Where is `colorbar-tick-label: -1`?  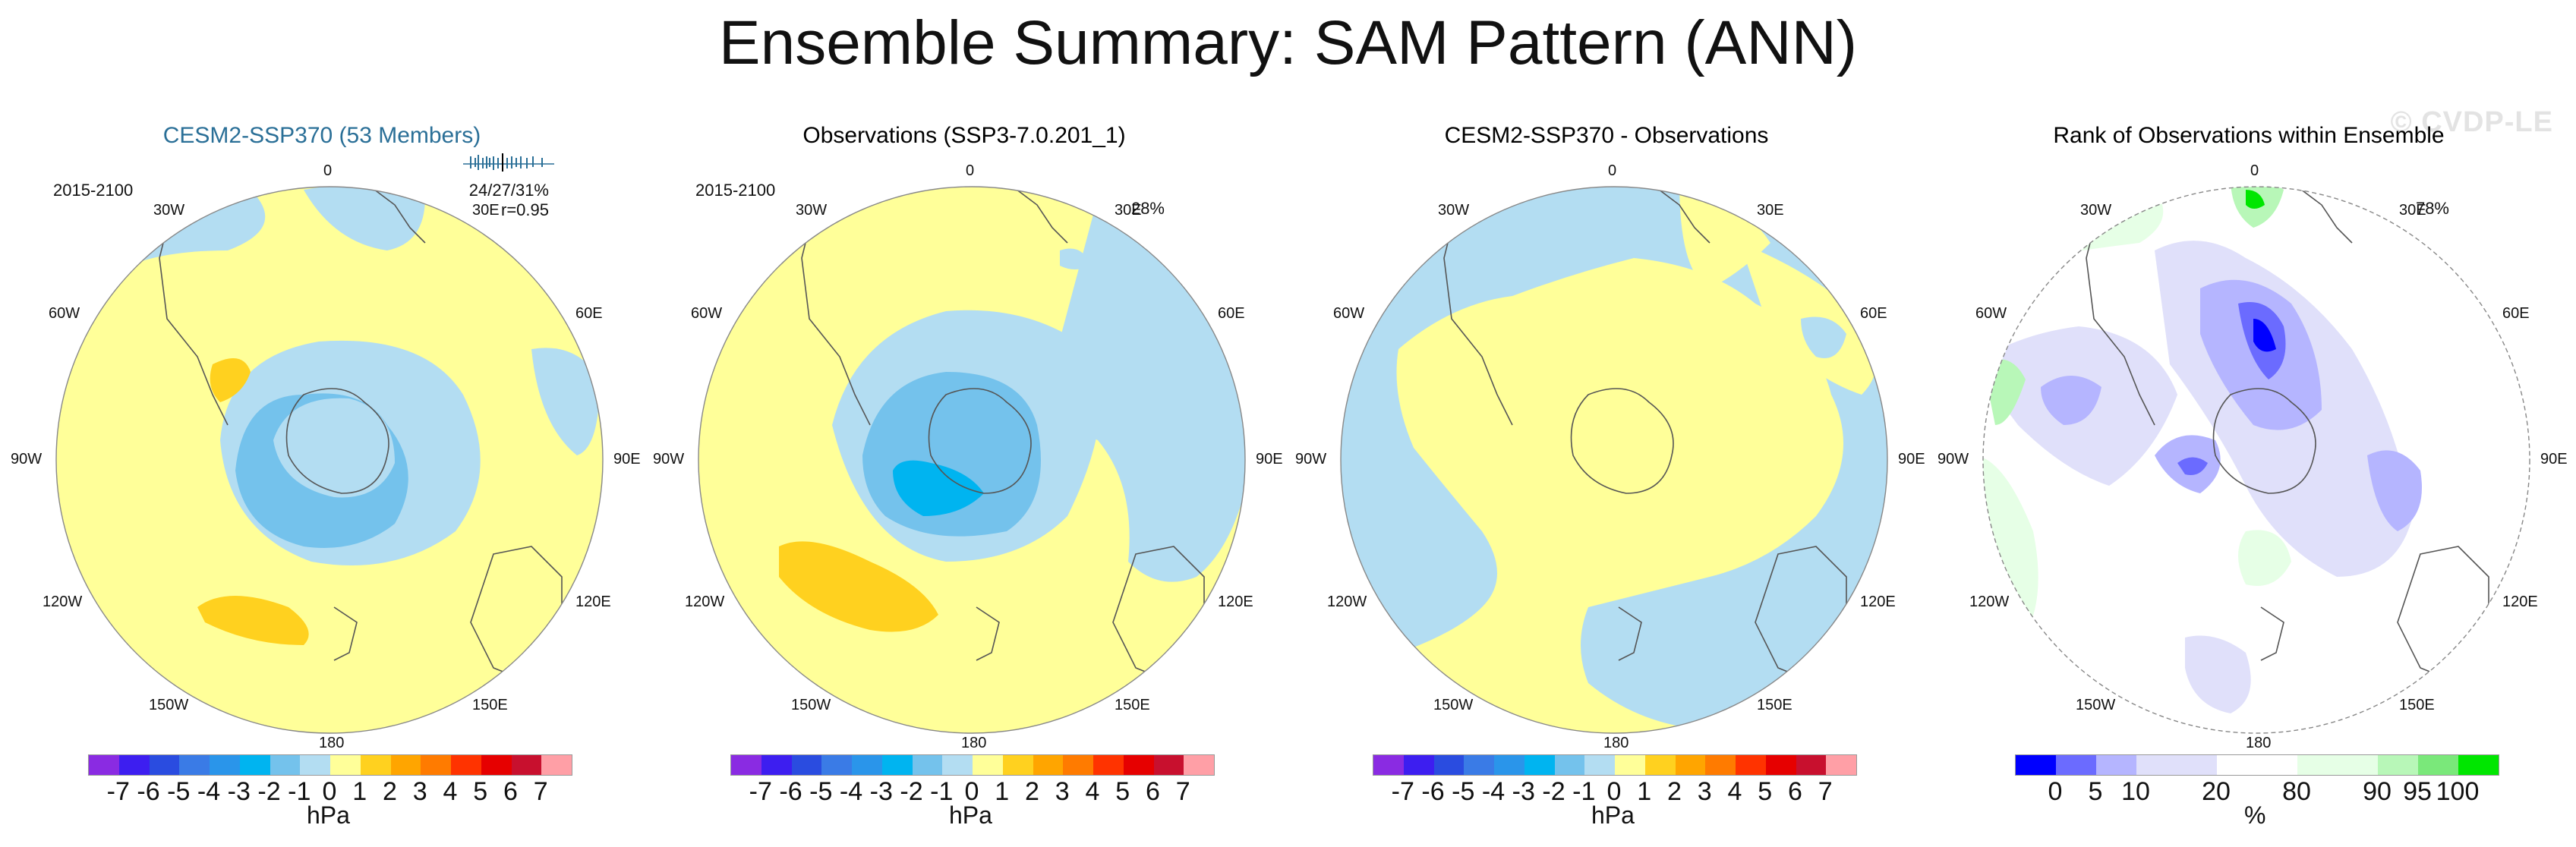 colorbar-tick-label: -1 is located at coordinates (299, 791).